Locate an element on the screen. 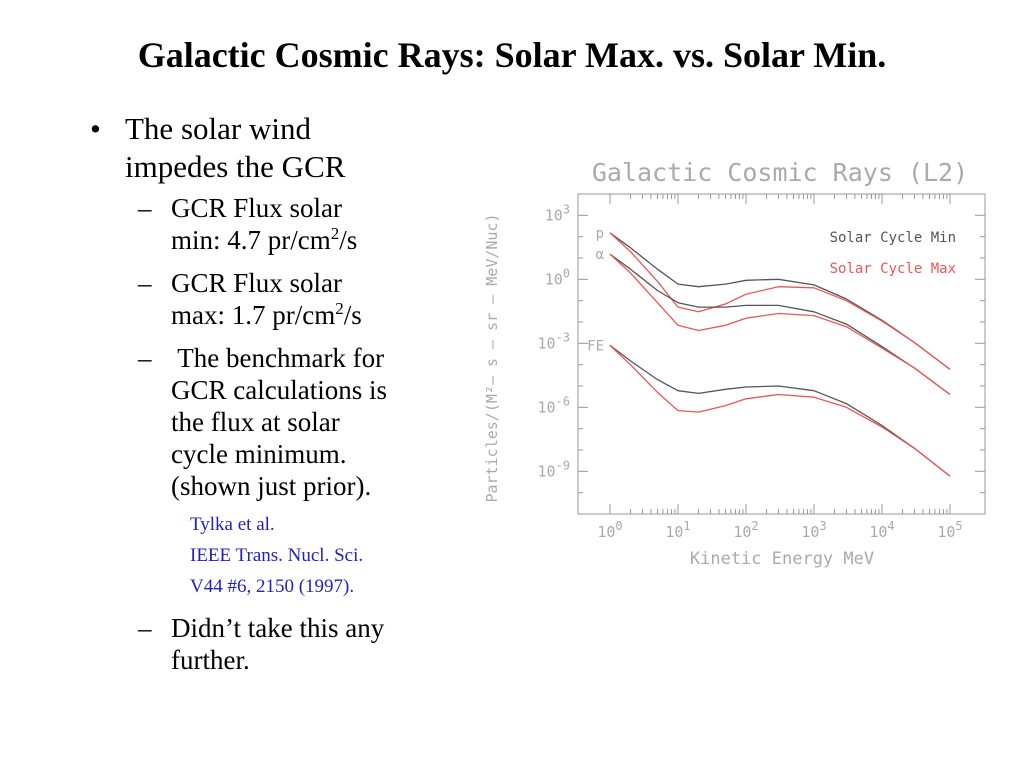 This screenshot has width=1024, height=768. x-axis-label: Kinetic Energy MeV is located at coordinates (782, 559).